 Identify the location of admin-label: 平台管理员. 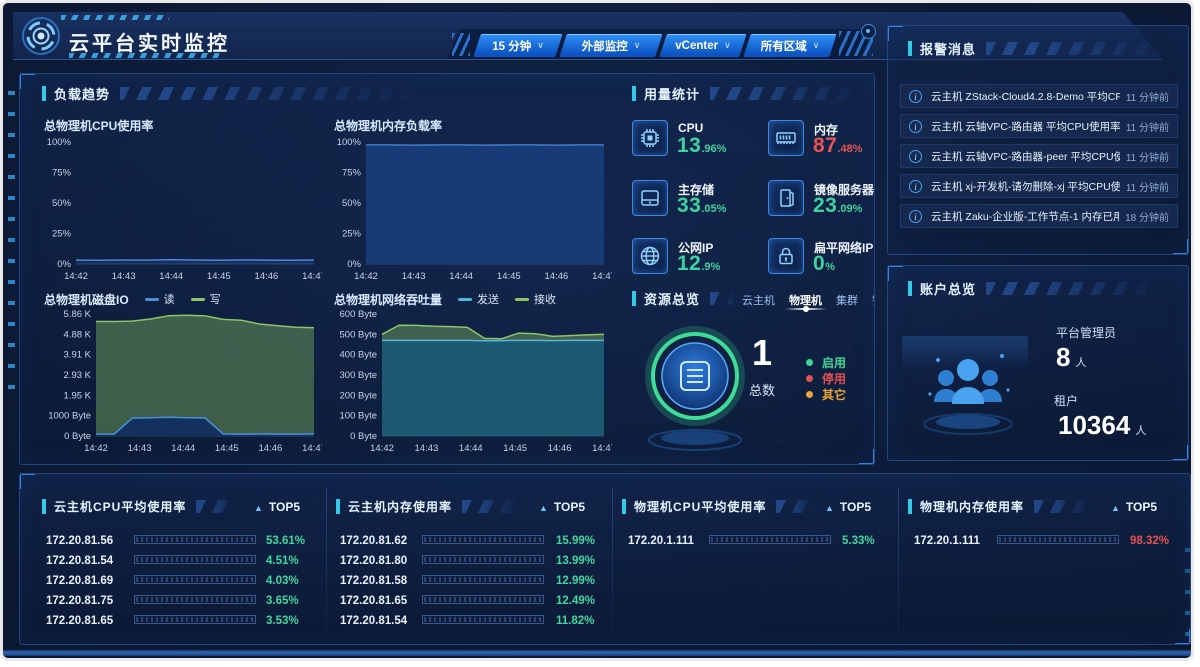
(1086, 333).